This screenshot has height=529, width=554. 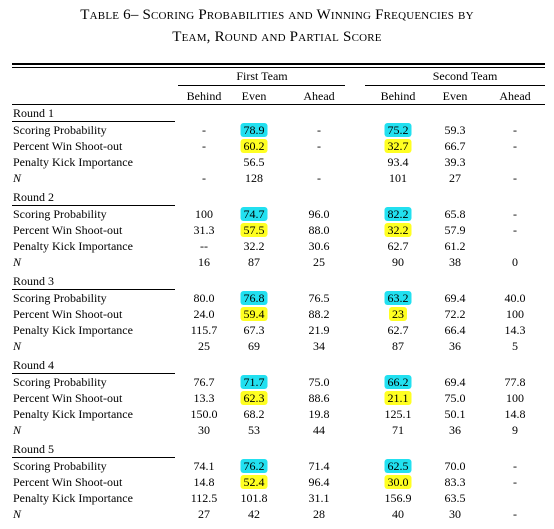 I want to click on cell-value: 52.4, so click(x=254, y=482).